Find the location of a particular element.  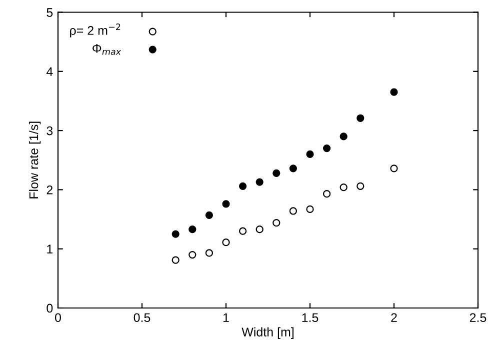

x-axis-title: Width [m] is located at coordinates (268, 333).